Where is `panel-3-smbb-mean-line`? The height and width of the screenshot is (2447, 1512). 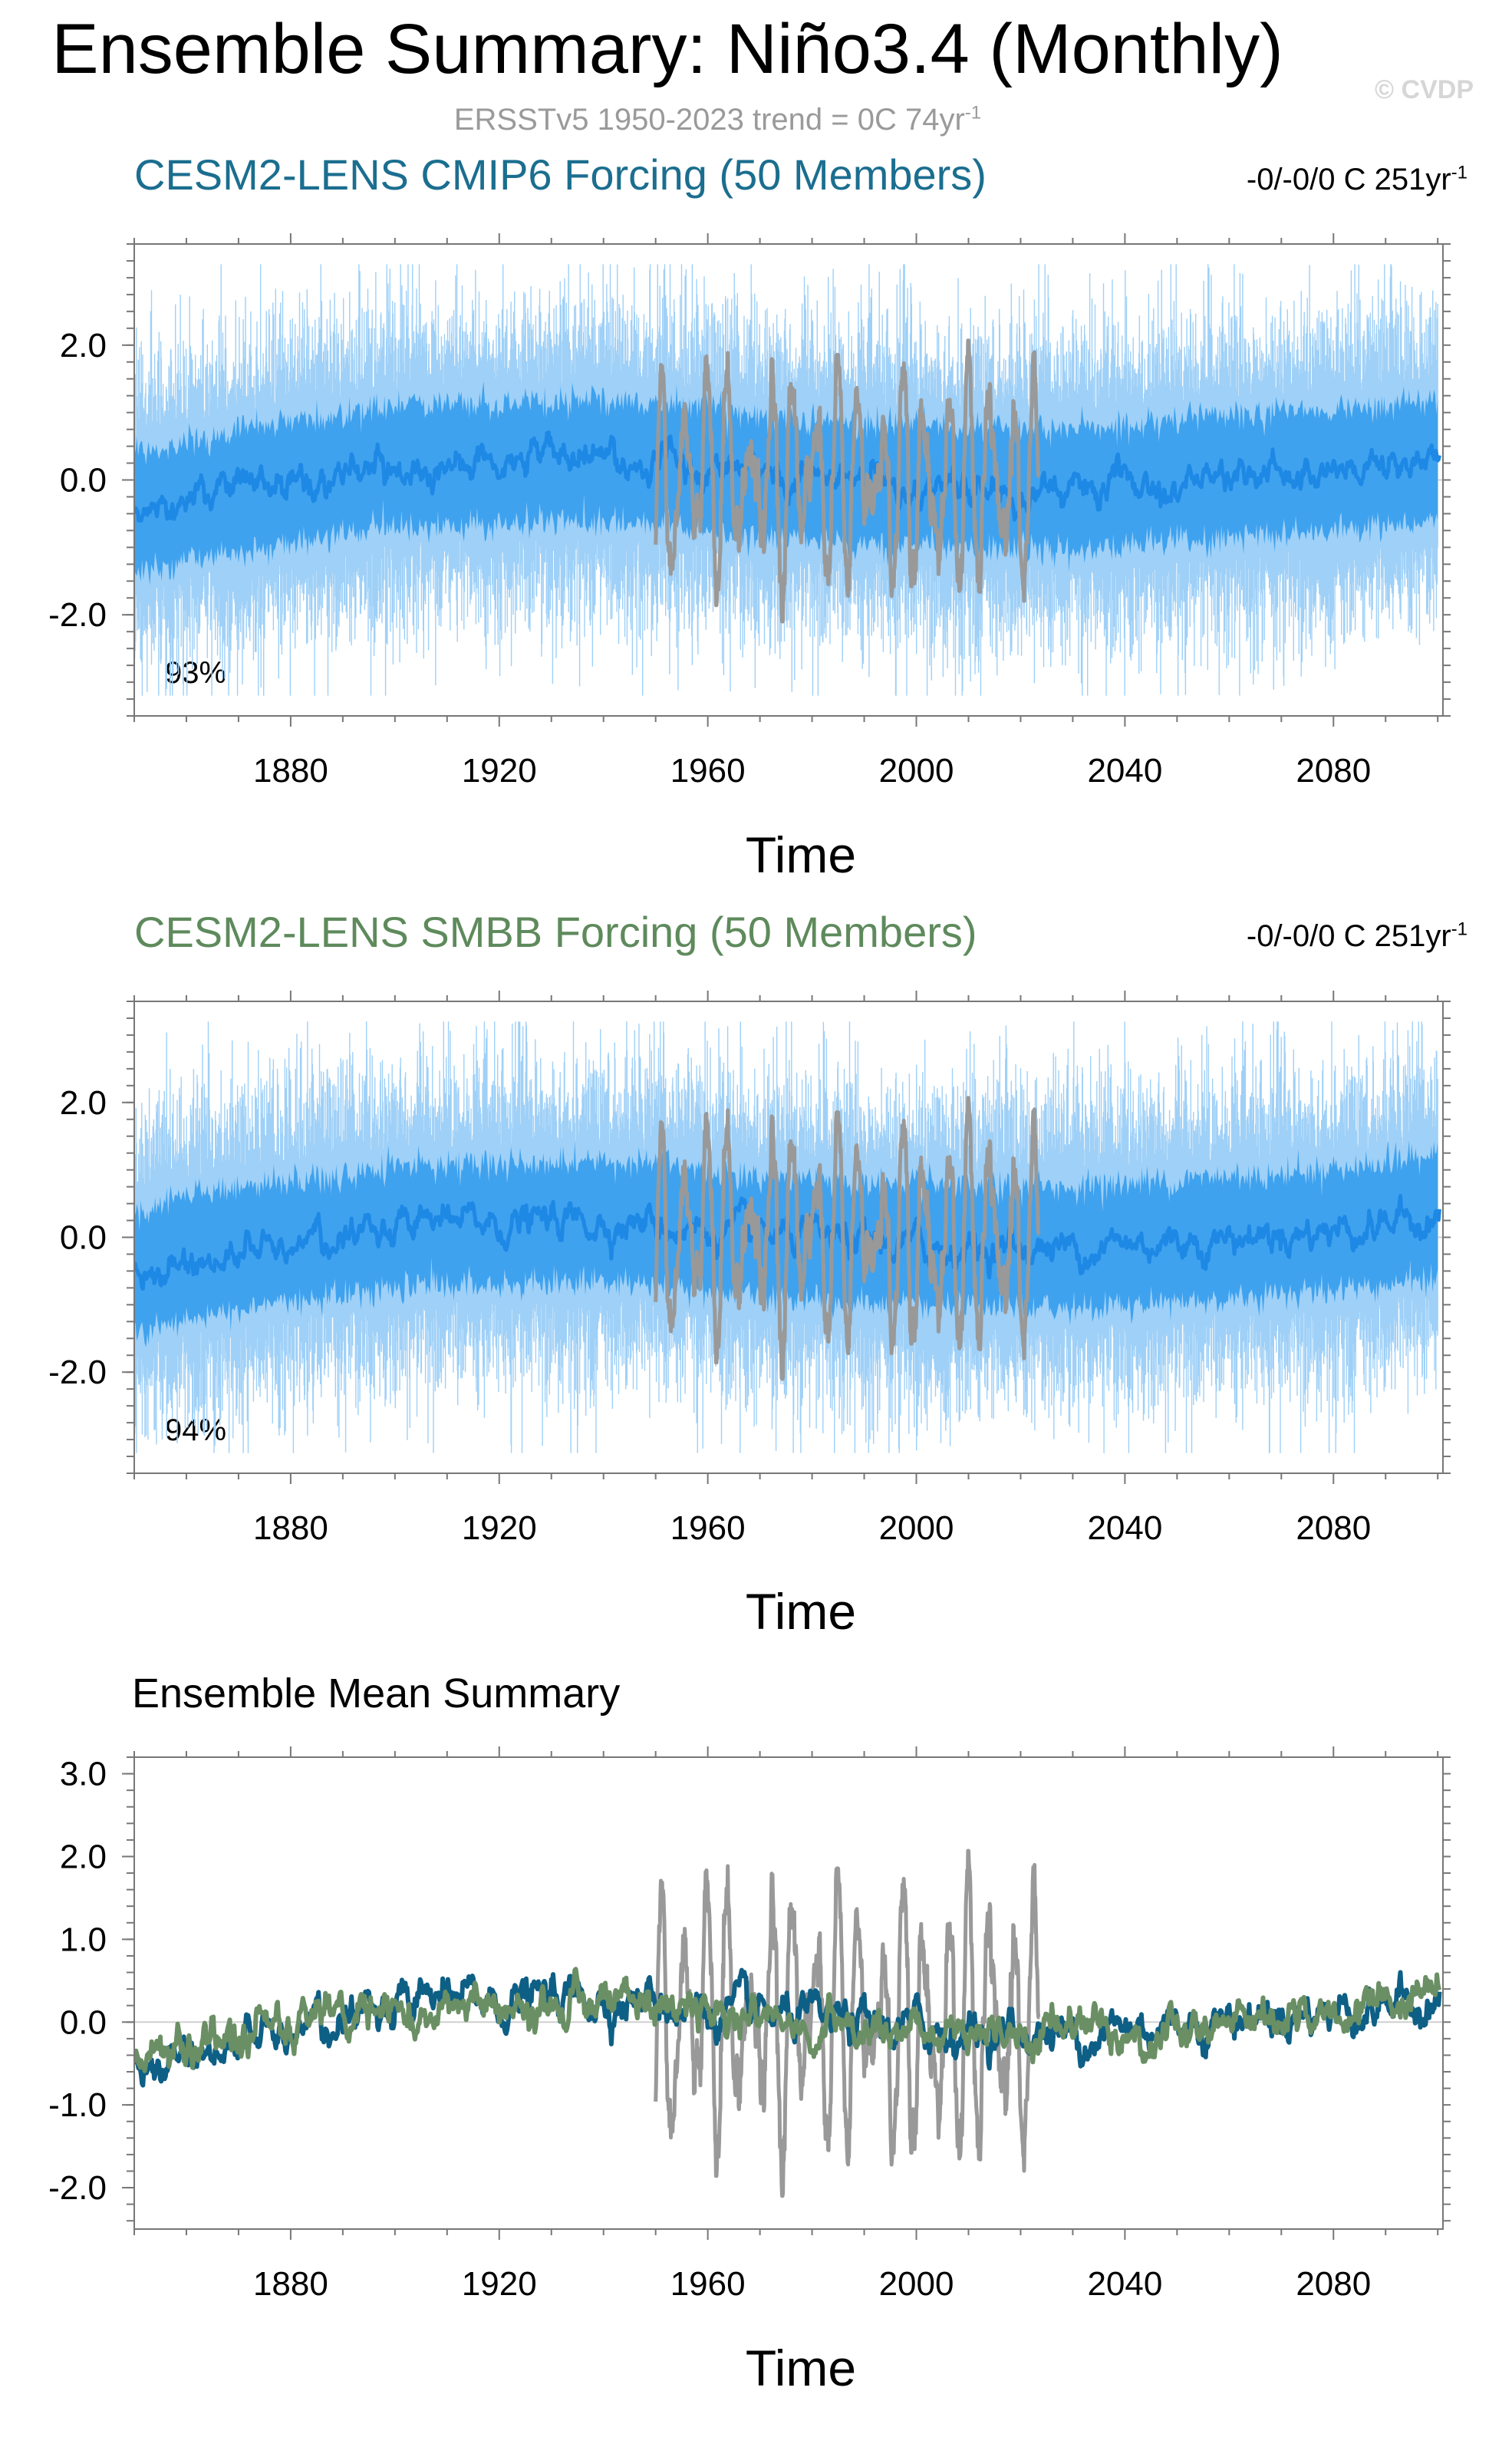
panel-3-smbb-mean-line is located at coordinates (788, 2020).